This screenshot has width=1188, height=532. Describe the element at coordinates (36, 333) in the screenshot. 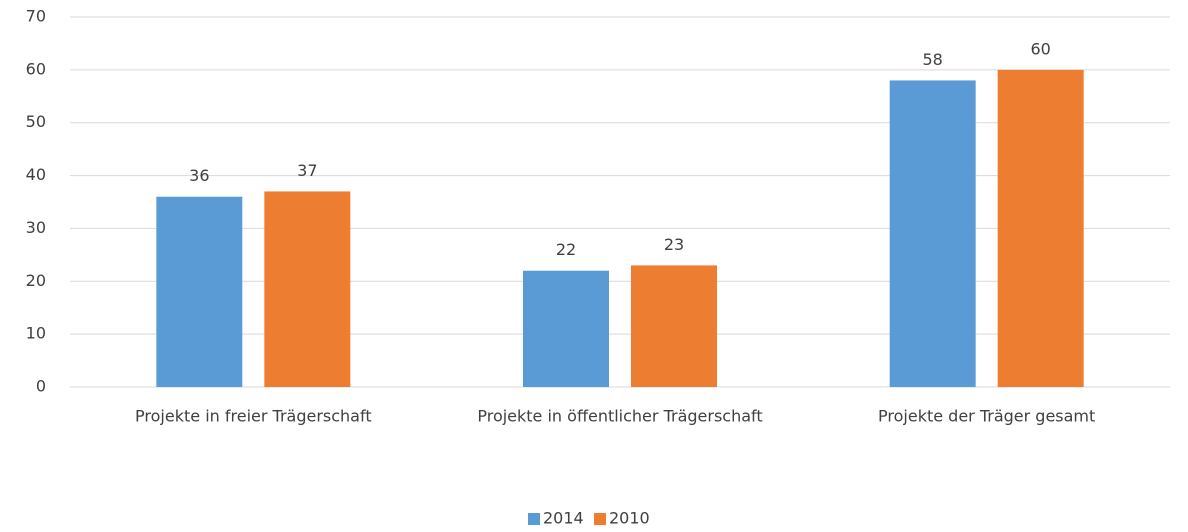

I see `y-tick-label: 10` at that location.